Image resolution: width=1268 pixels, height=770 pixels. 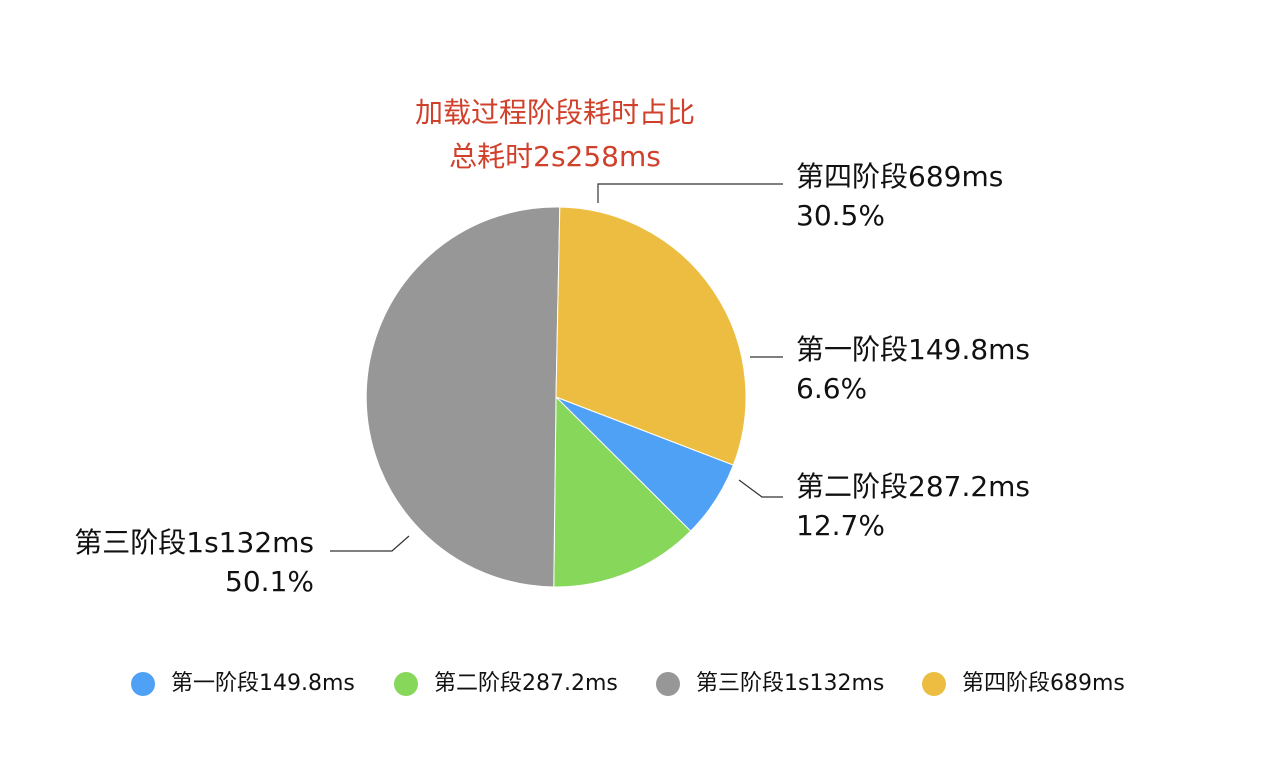 I want to click on slice-percent-stage-1: 6.6%, so click(x=831, y=388).